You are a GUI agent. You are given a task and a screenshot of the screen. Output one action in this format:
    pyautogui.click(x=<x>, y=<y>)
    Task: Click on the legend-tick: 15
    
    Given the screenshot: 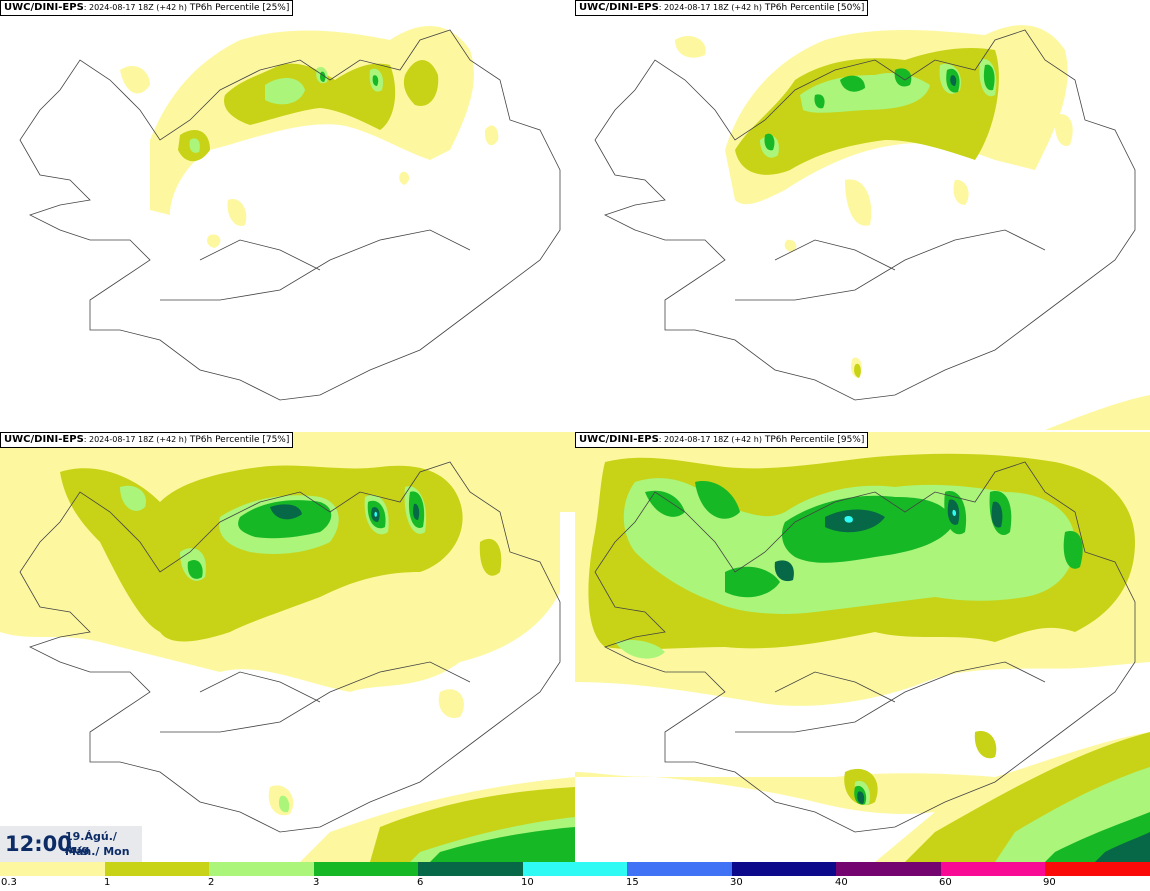 What is the action you would take?
    pyautogui.click(x=632, y=882)
    